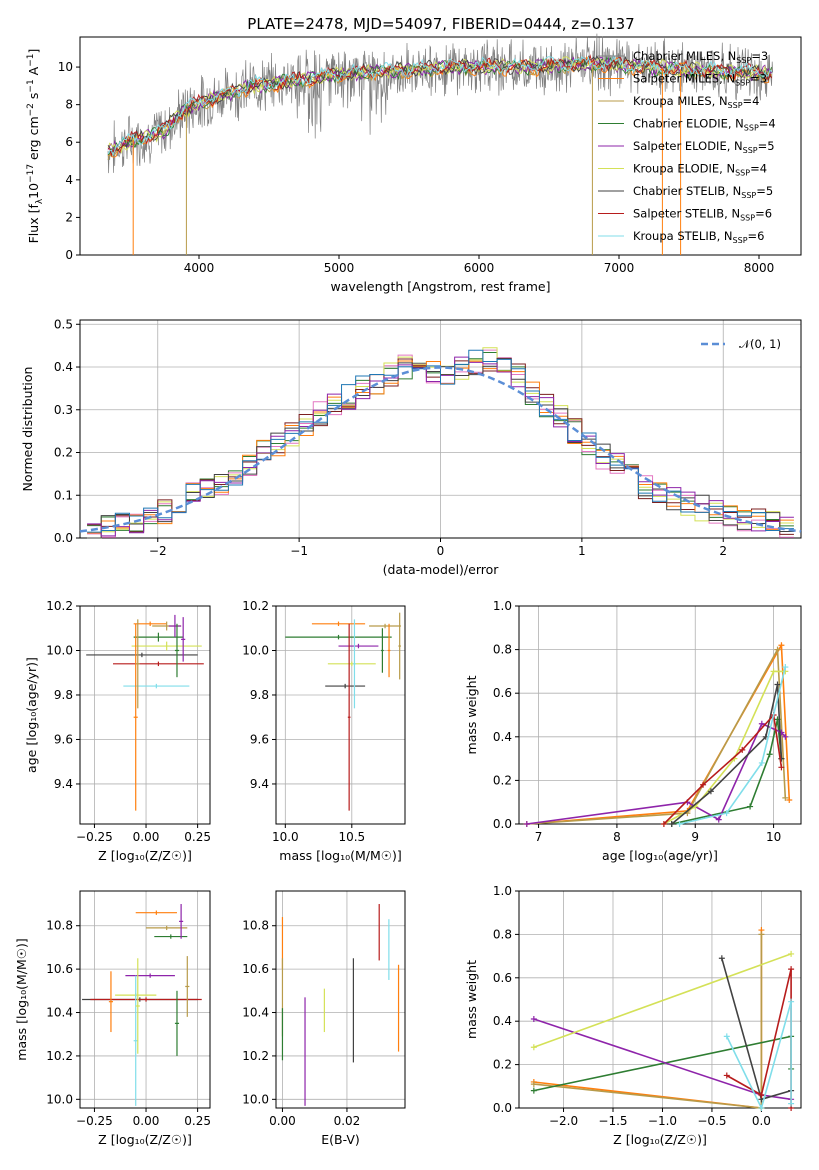  I want to click on x-axis-label: (data-model)/error, so click(441, 569).